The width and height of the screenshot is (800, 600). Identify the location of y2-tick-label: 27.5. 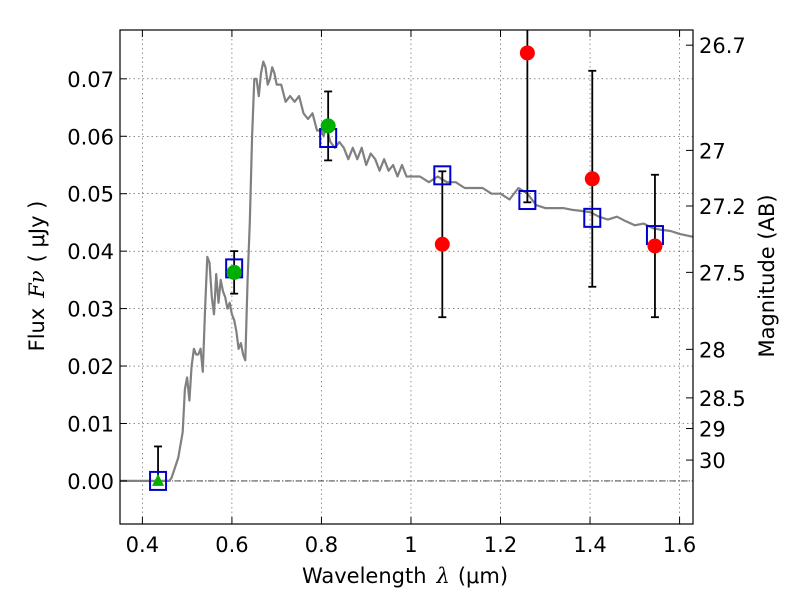
(722, 273).